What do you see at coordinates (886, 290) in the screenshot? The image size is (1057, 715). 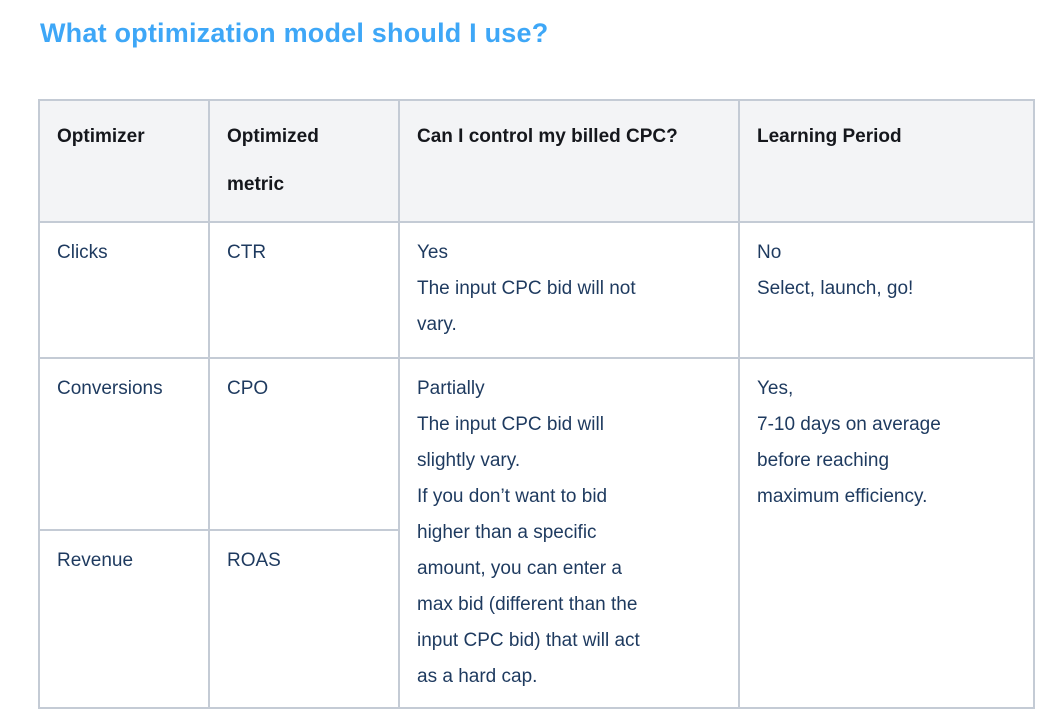 I see `cell-clicks-learning-period: No Select, launch, go!` at bounding box center [886, 290].